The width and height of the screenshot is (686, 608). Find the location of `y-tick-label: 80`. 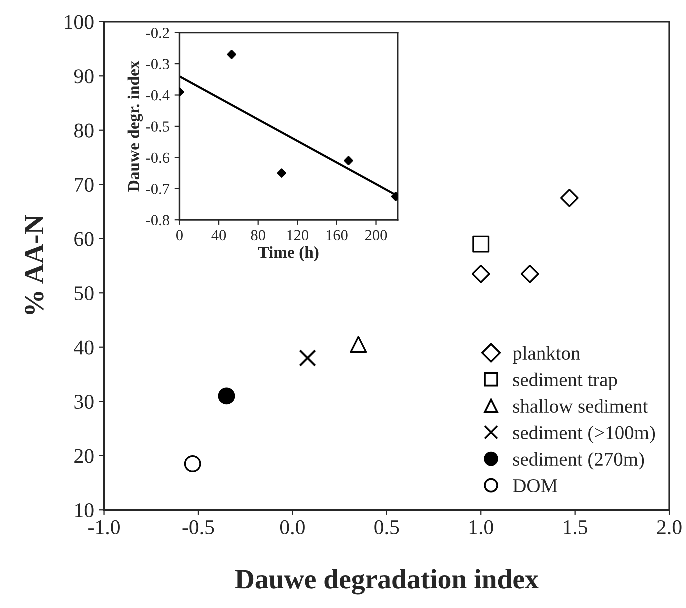

y-tick-label: 80 is located at coordinates (84, 131).